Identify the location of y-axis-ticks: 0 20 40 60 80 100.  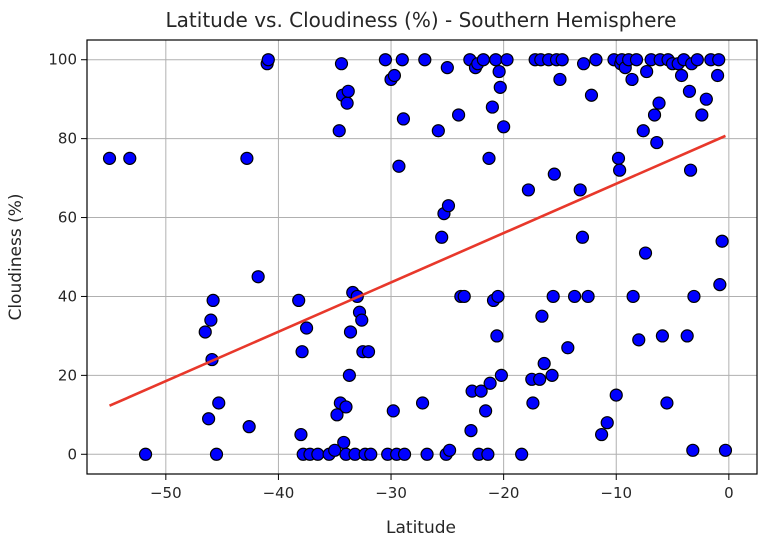
(67, 257).